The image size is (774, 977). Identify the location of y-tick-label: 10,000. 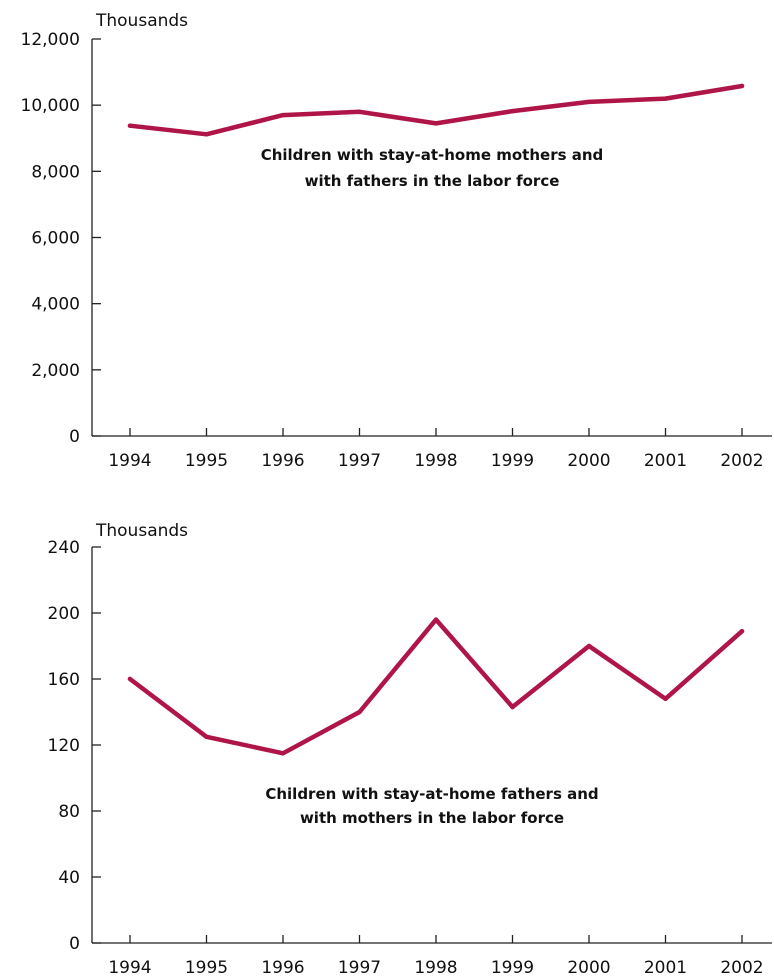
(50, 106).